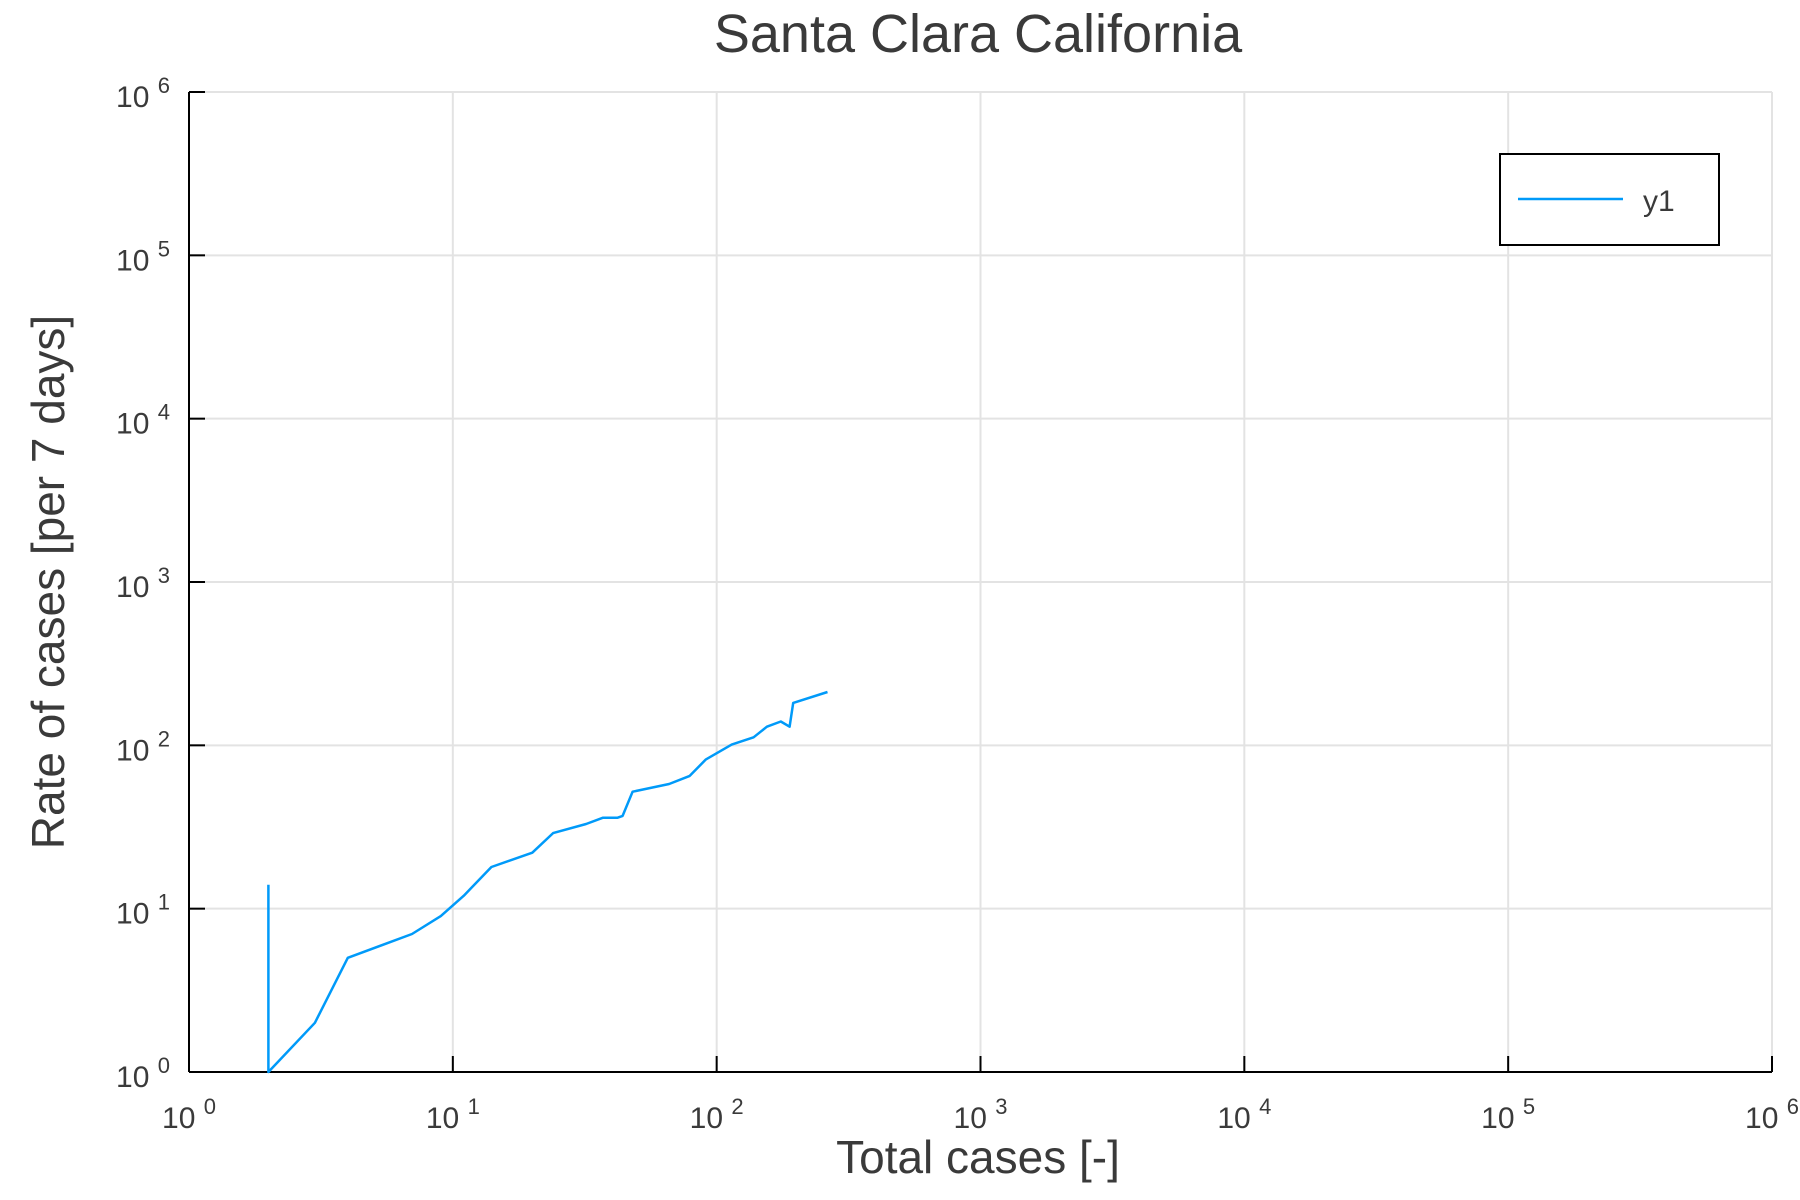  I want to click on series-line-y1, so click(547, 882).